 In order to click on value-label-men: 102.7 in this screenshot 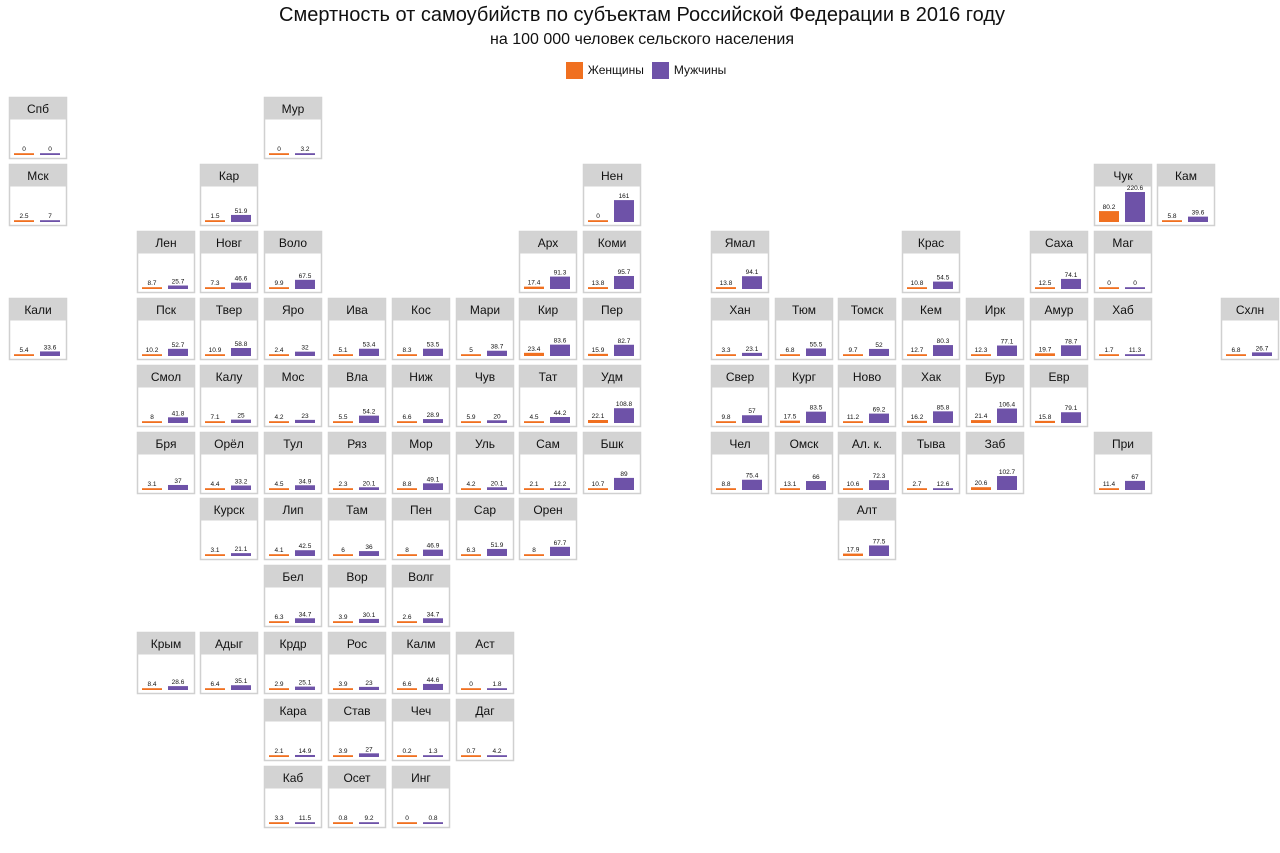, I will do `click(1007, 472)`.